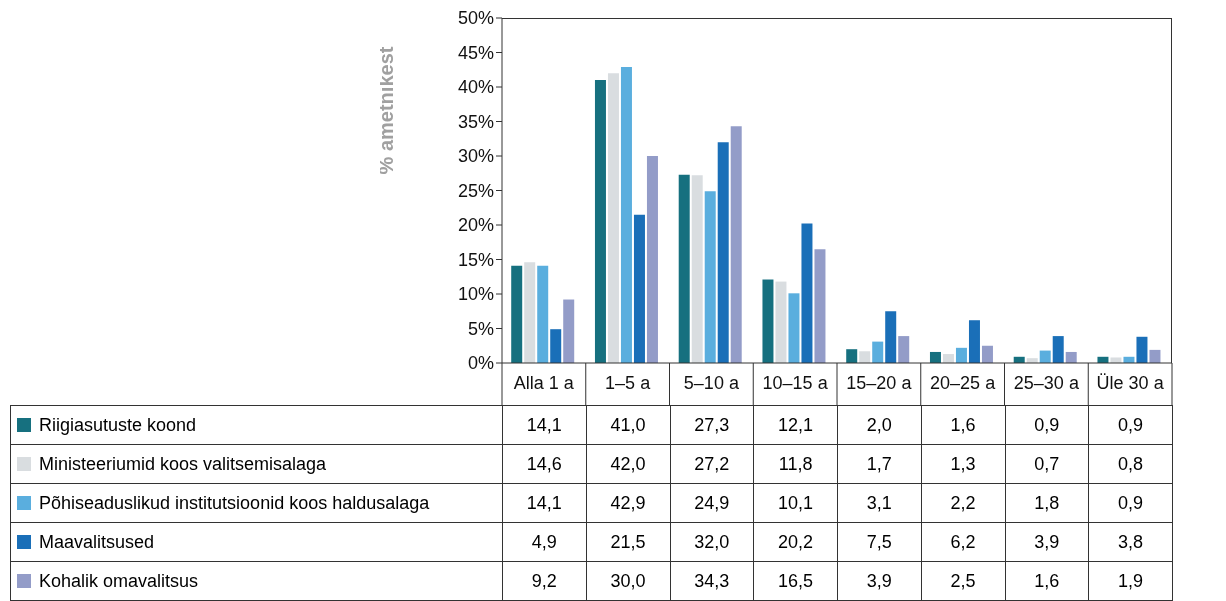 This screenshot has width=1226, height=601. Describe the element at coordinates (795, 542) in the screenshot. I see `data-label: 20,2` at that location.